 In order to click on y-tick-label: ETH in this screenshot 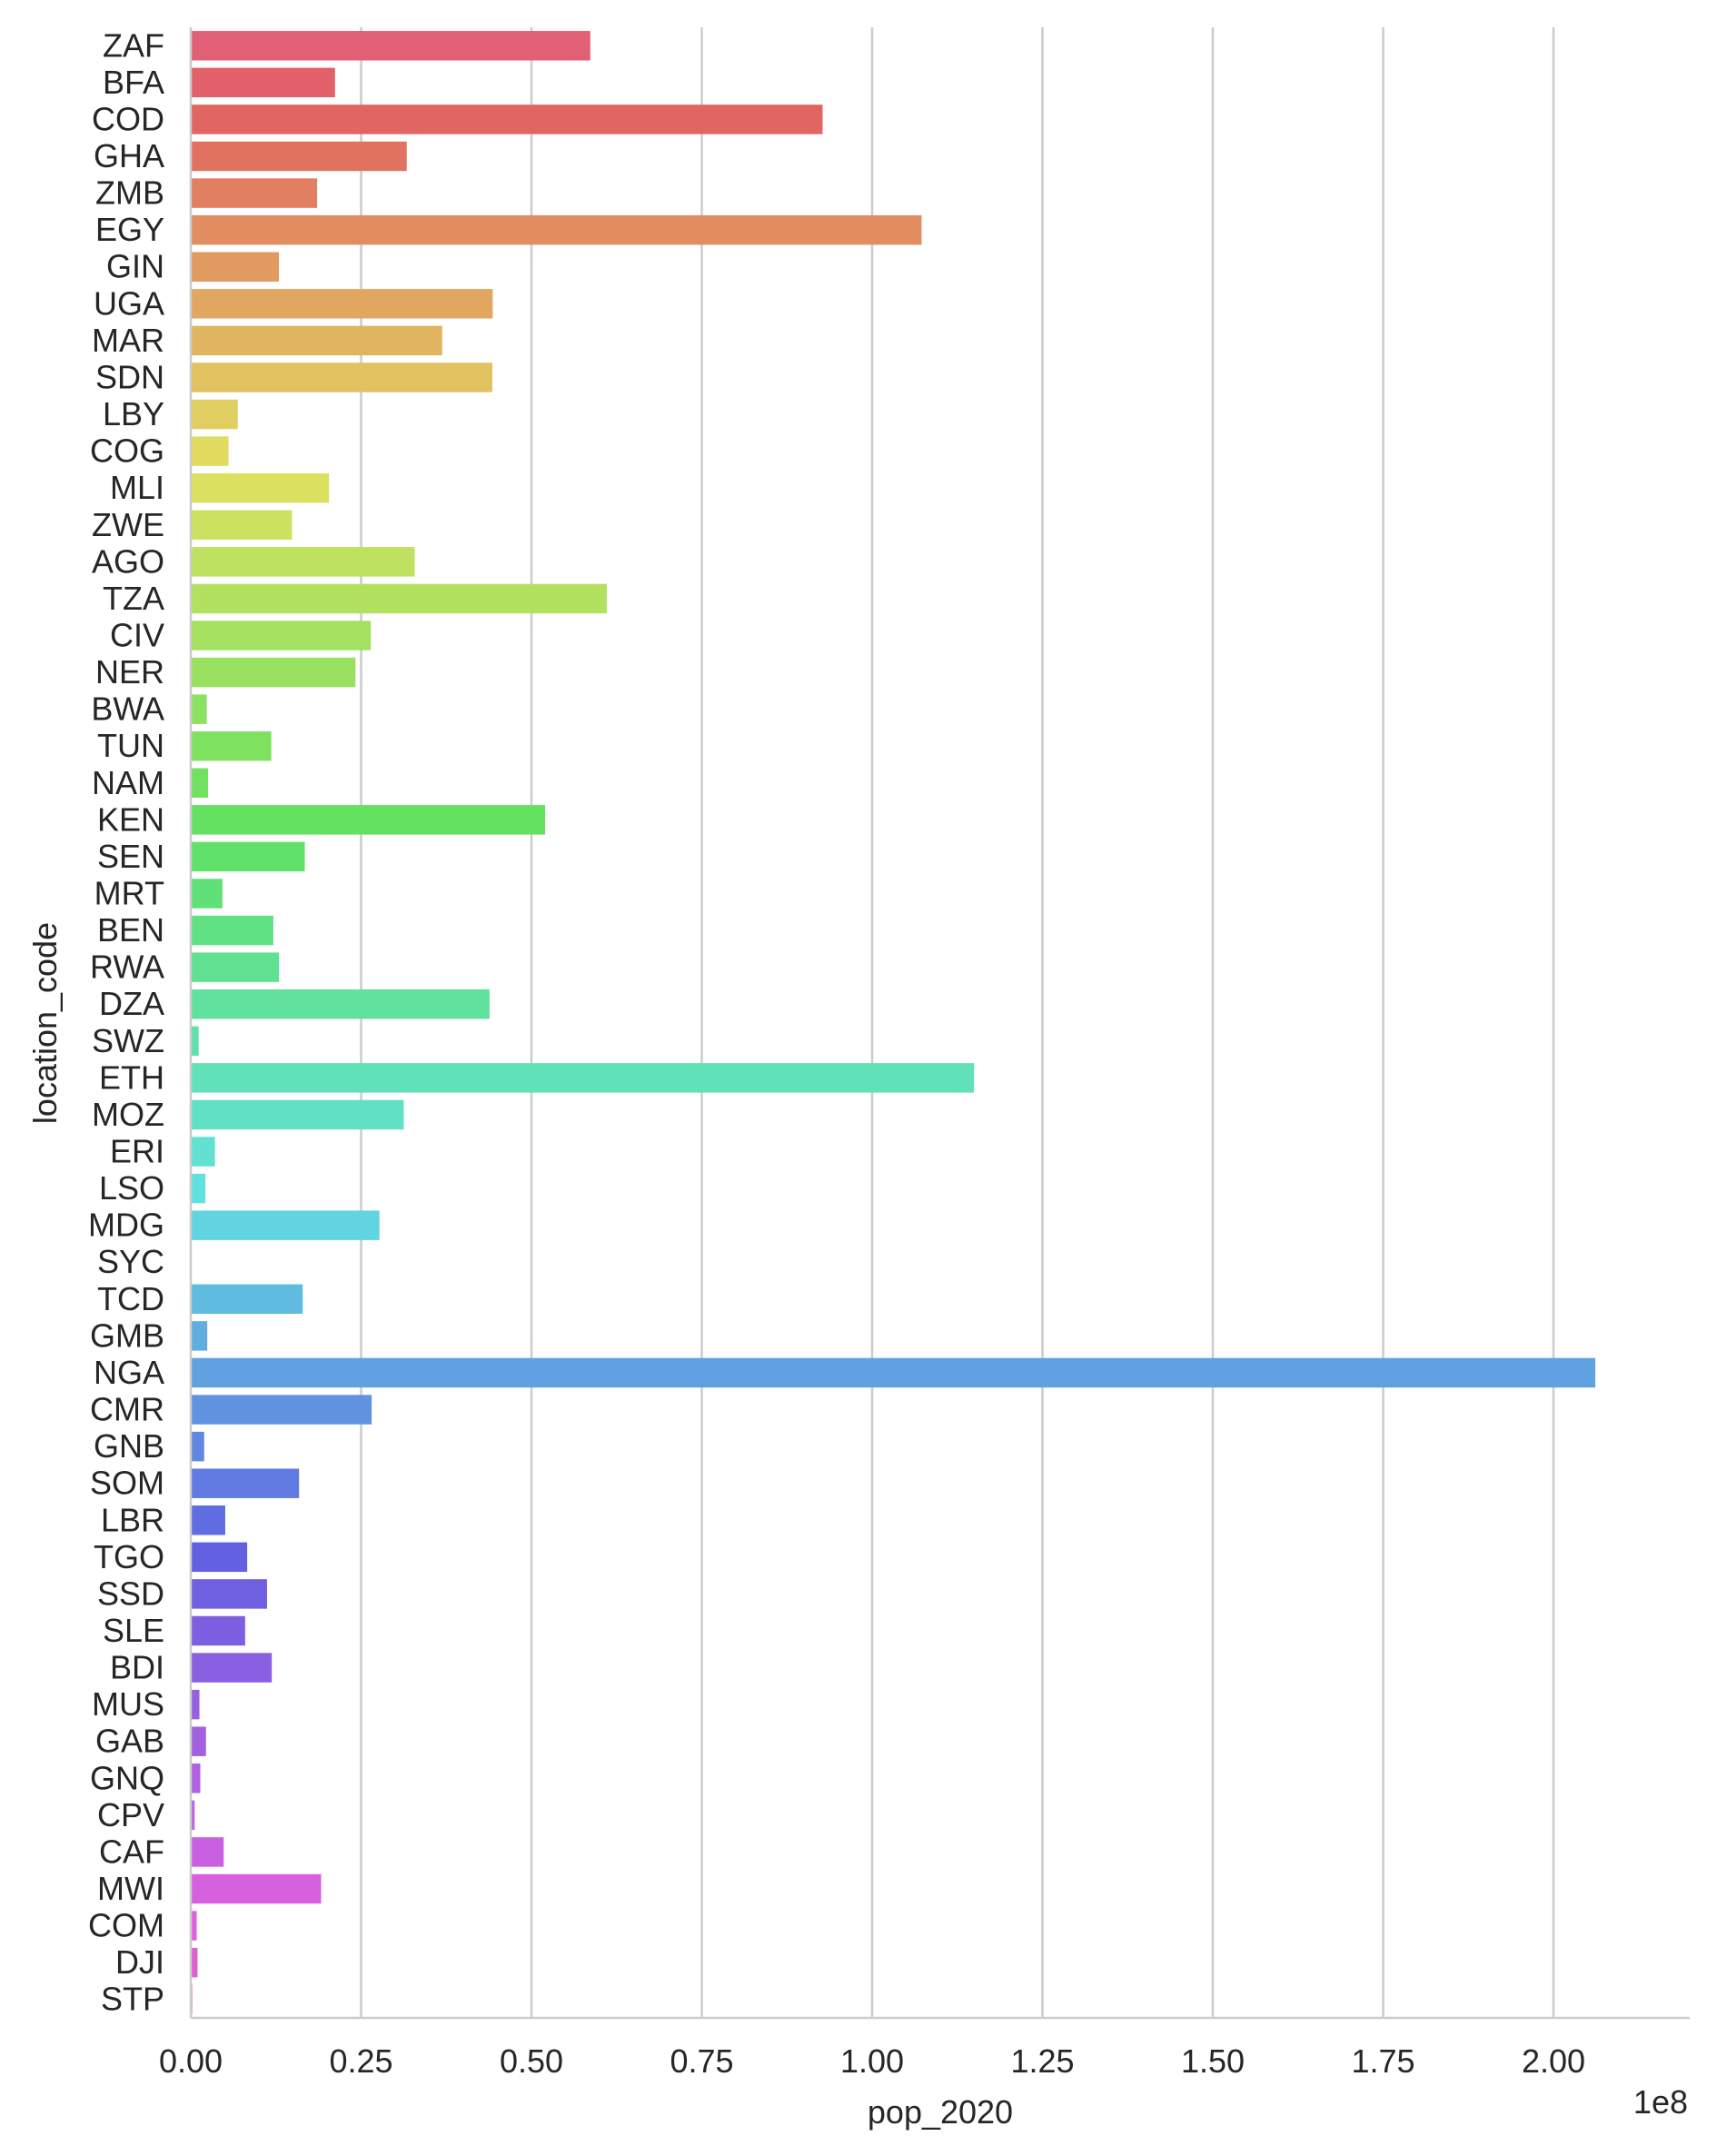, I will do `click(131, 1077)`.